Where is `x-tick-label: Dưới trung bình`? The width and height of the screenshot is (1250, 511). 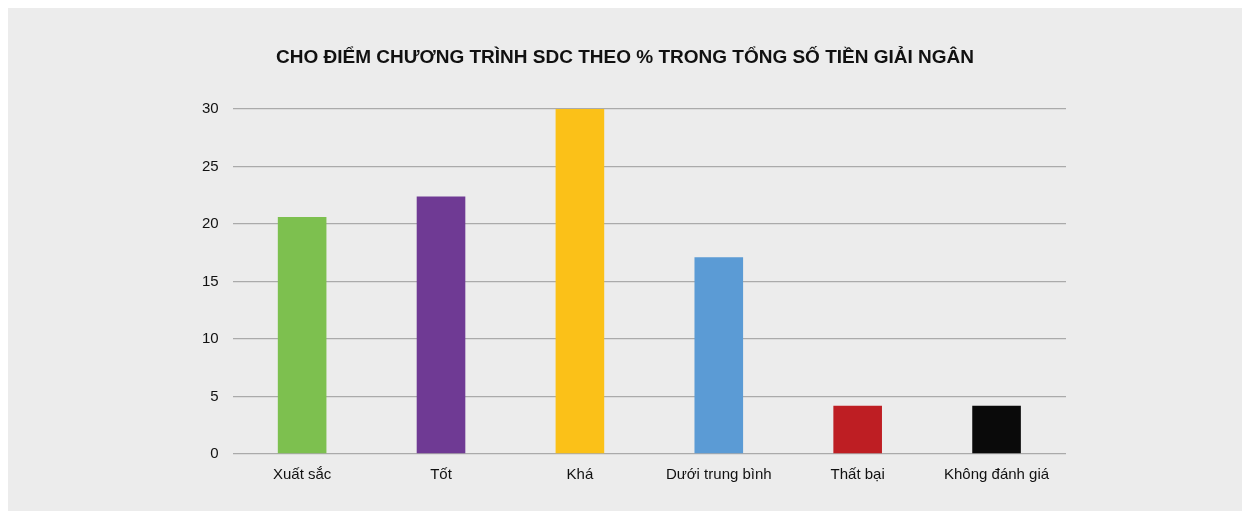
x-tick-label: Dưới trung bình is located at coordinates (718, 474).